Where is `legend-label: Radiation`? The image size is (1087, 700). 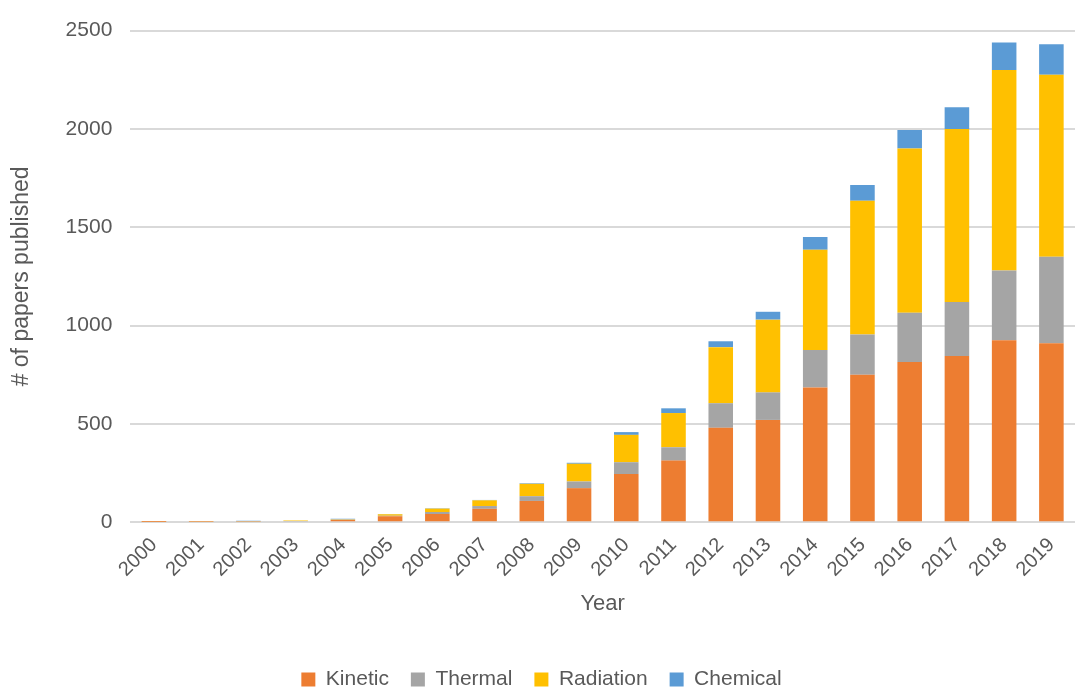
legend-label: Radiation is located at coordinates (603, 678).